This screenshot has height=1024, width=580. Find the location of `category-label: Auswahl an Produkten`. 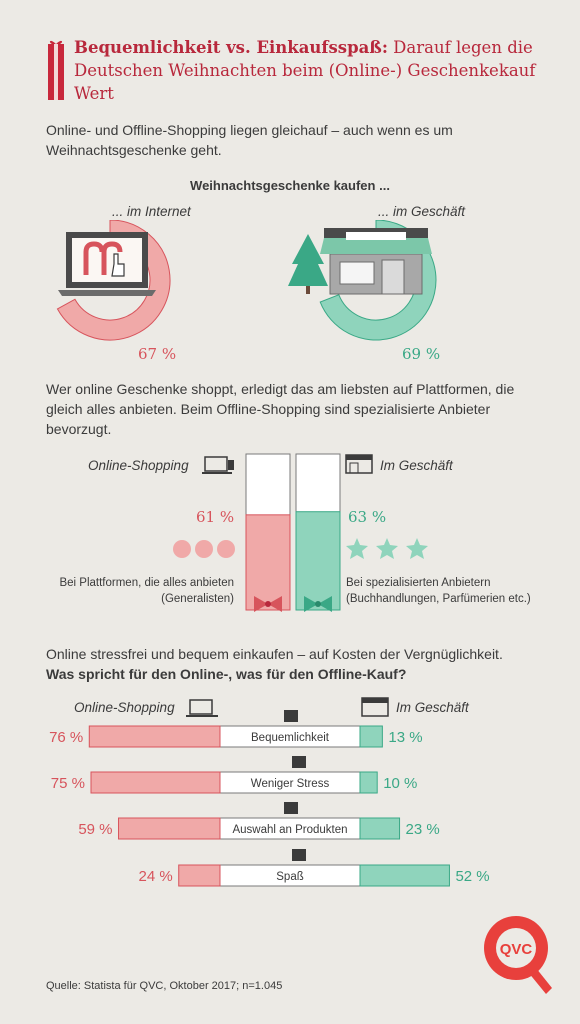

category-label: Auswahl an Produkten is located at coordinates (289, 830).